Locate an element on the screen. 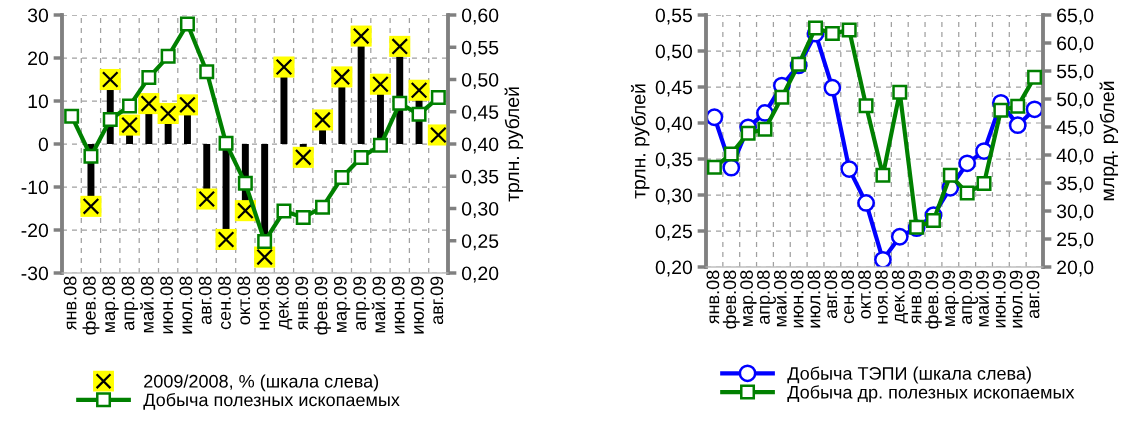 The height and width of the screenshot is (421, 1143). y-tick-label: 0,50 is located at coordinates (674, 52).